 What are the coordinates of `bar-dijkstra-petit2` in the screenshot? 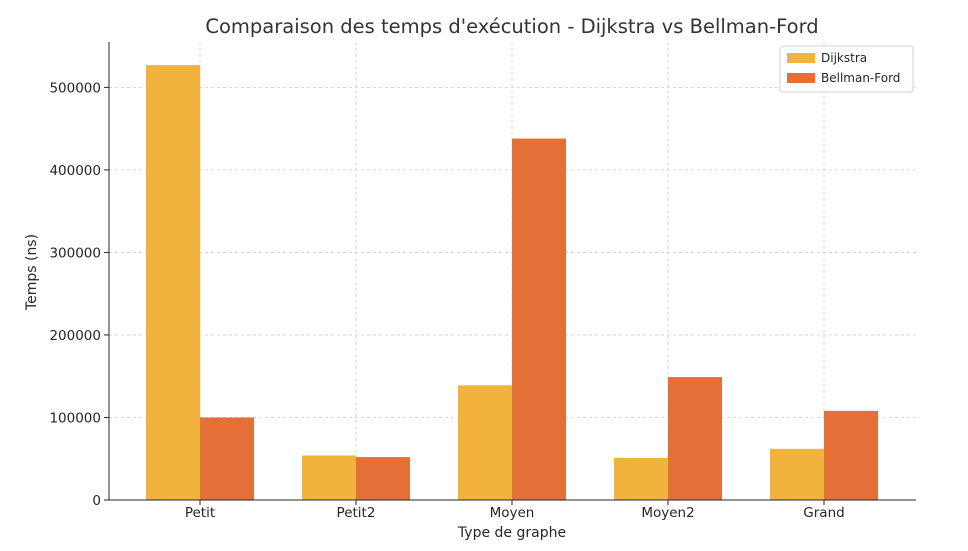 It's located at (329, 477).